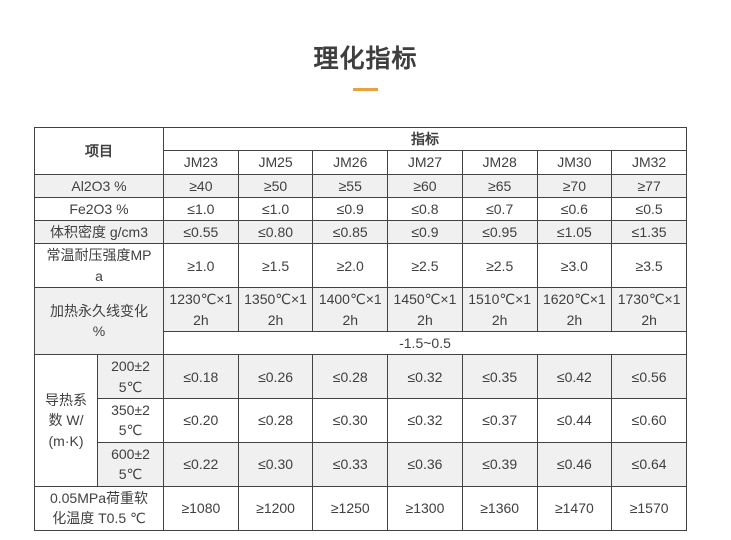 The width and height of the screenshot is (731, 540). What do you see at coordinates (99, 209) in the screenshot?
I see `row-label-fe2o3: Fe2O3 %` at bounding box center [99, 209].